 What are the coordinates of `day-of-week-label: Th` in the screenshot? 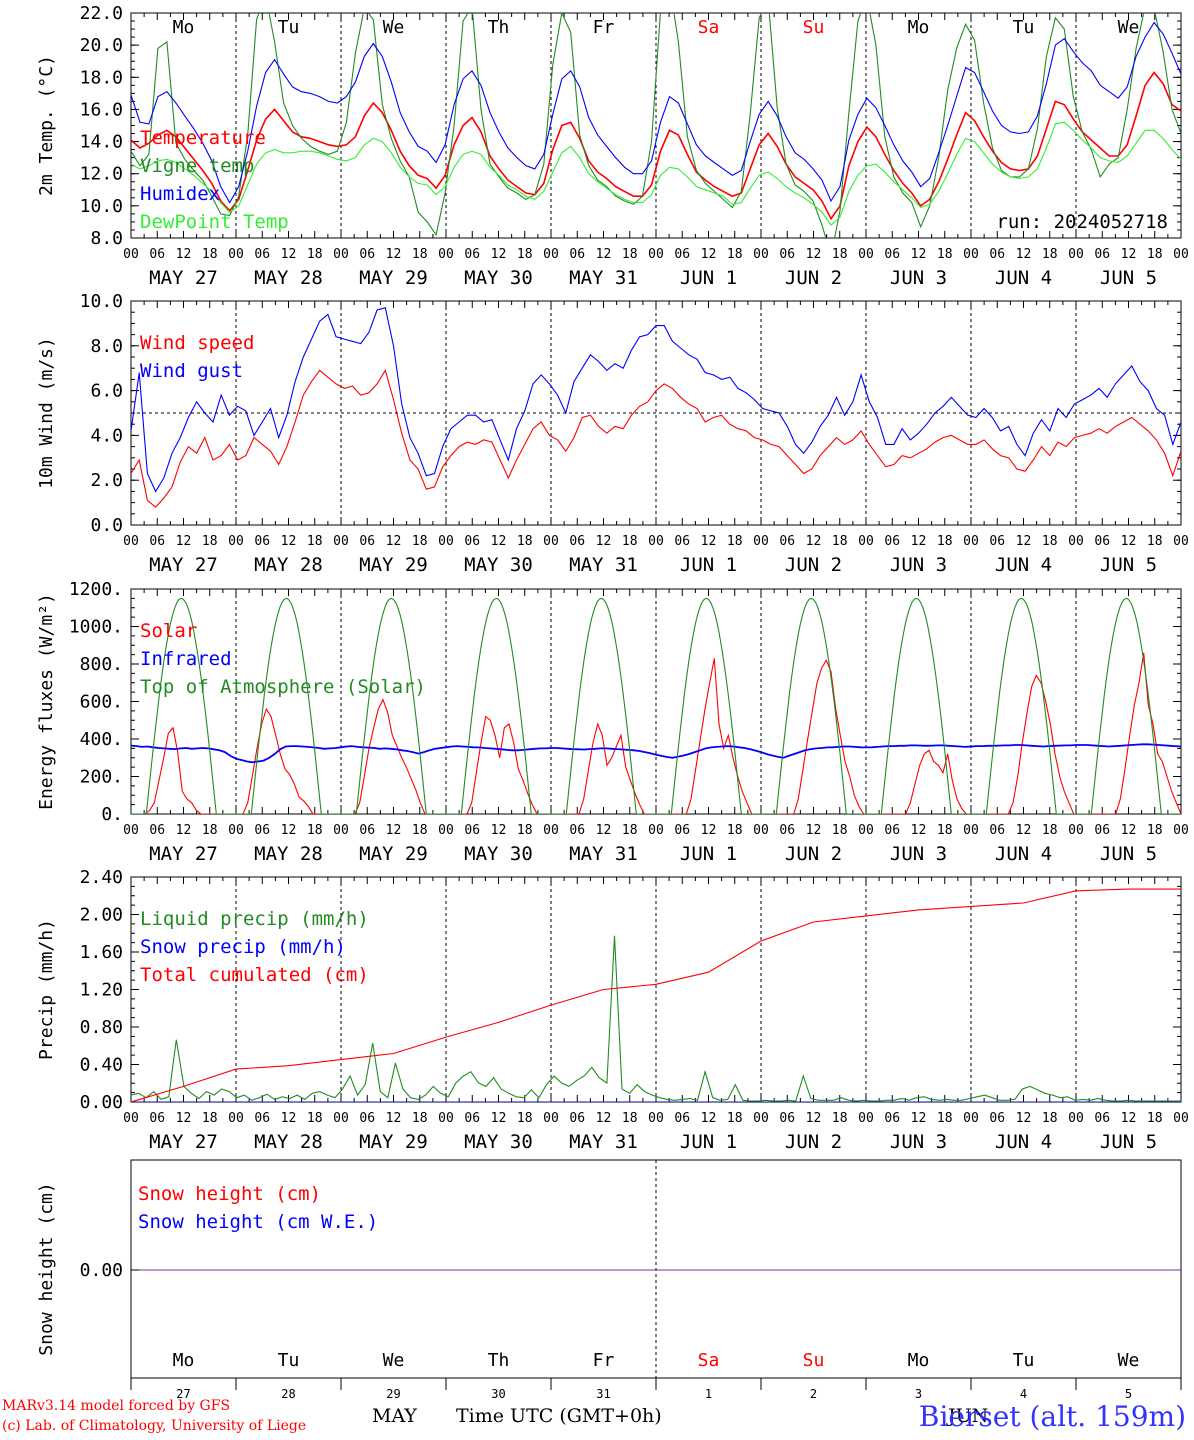 It's located at (499, 1360).